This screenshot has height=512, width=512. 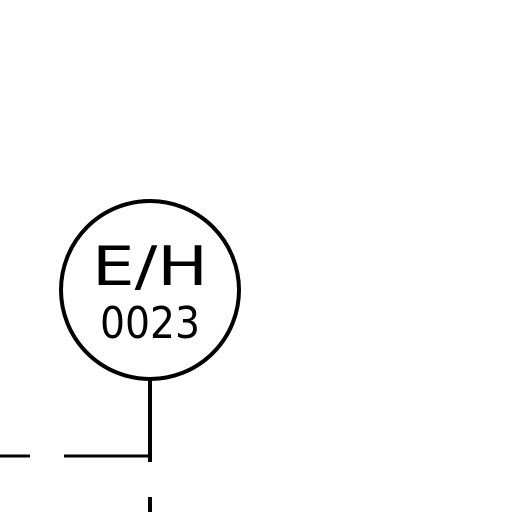 I want to click on instrument-tag-bubble: E/H 0023, so click(x=150, y=290).